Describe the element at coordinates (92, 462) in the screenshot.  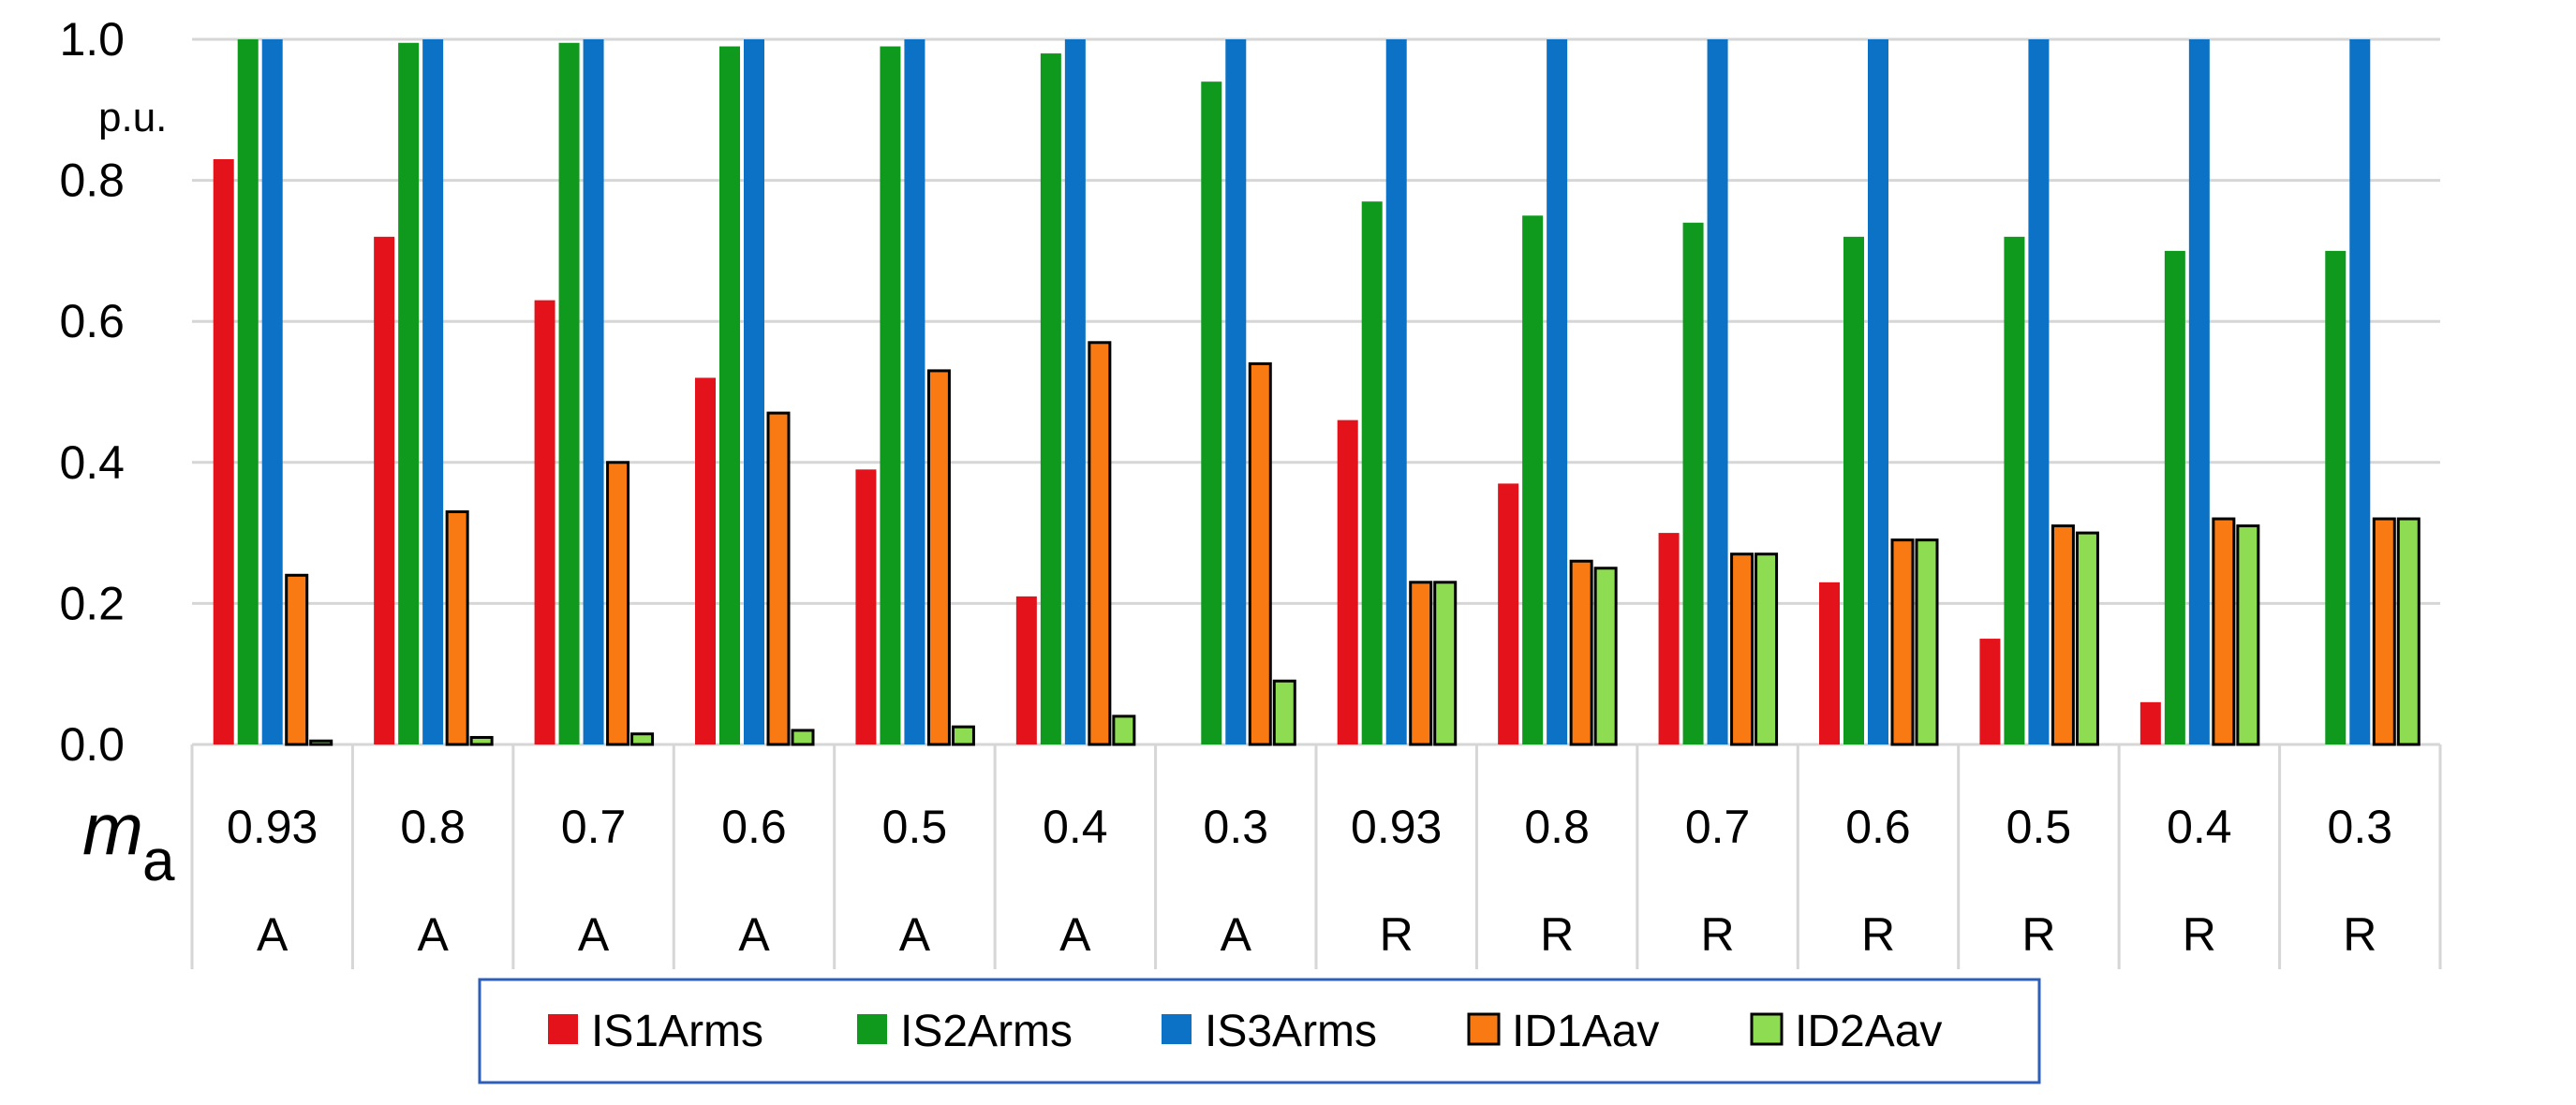
I see `y-tick-label: 0.4` at that location.